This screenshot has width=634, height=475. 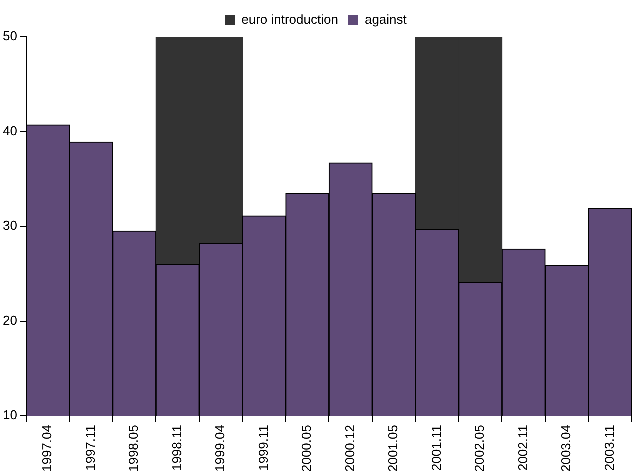 What do you see at coordinates (10, 226) in the screenshot?
I see `y-tick-label: 30` at bounding box center [10, 226].